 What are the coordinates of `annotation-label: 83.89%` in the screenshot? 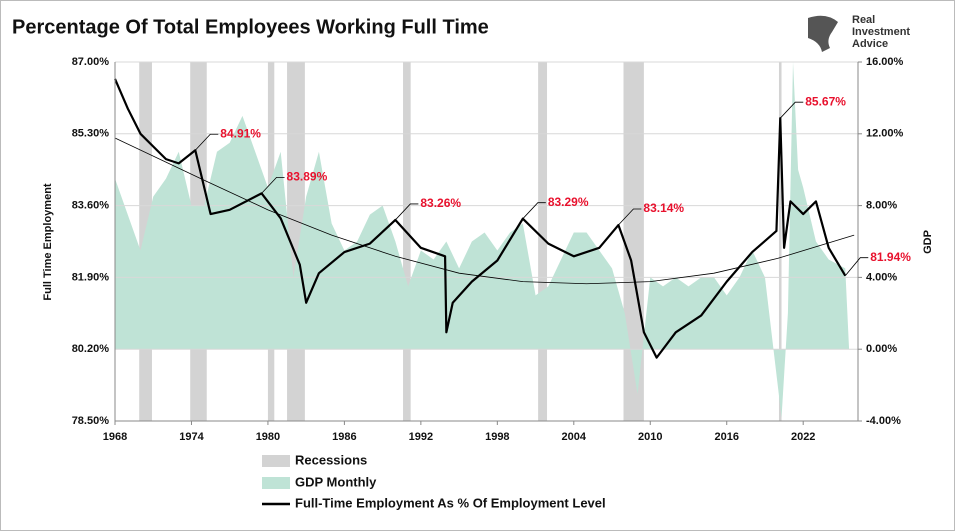 It's located at (307, 177).